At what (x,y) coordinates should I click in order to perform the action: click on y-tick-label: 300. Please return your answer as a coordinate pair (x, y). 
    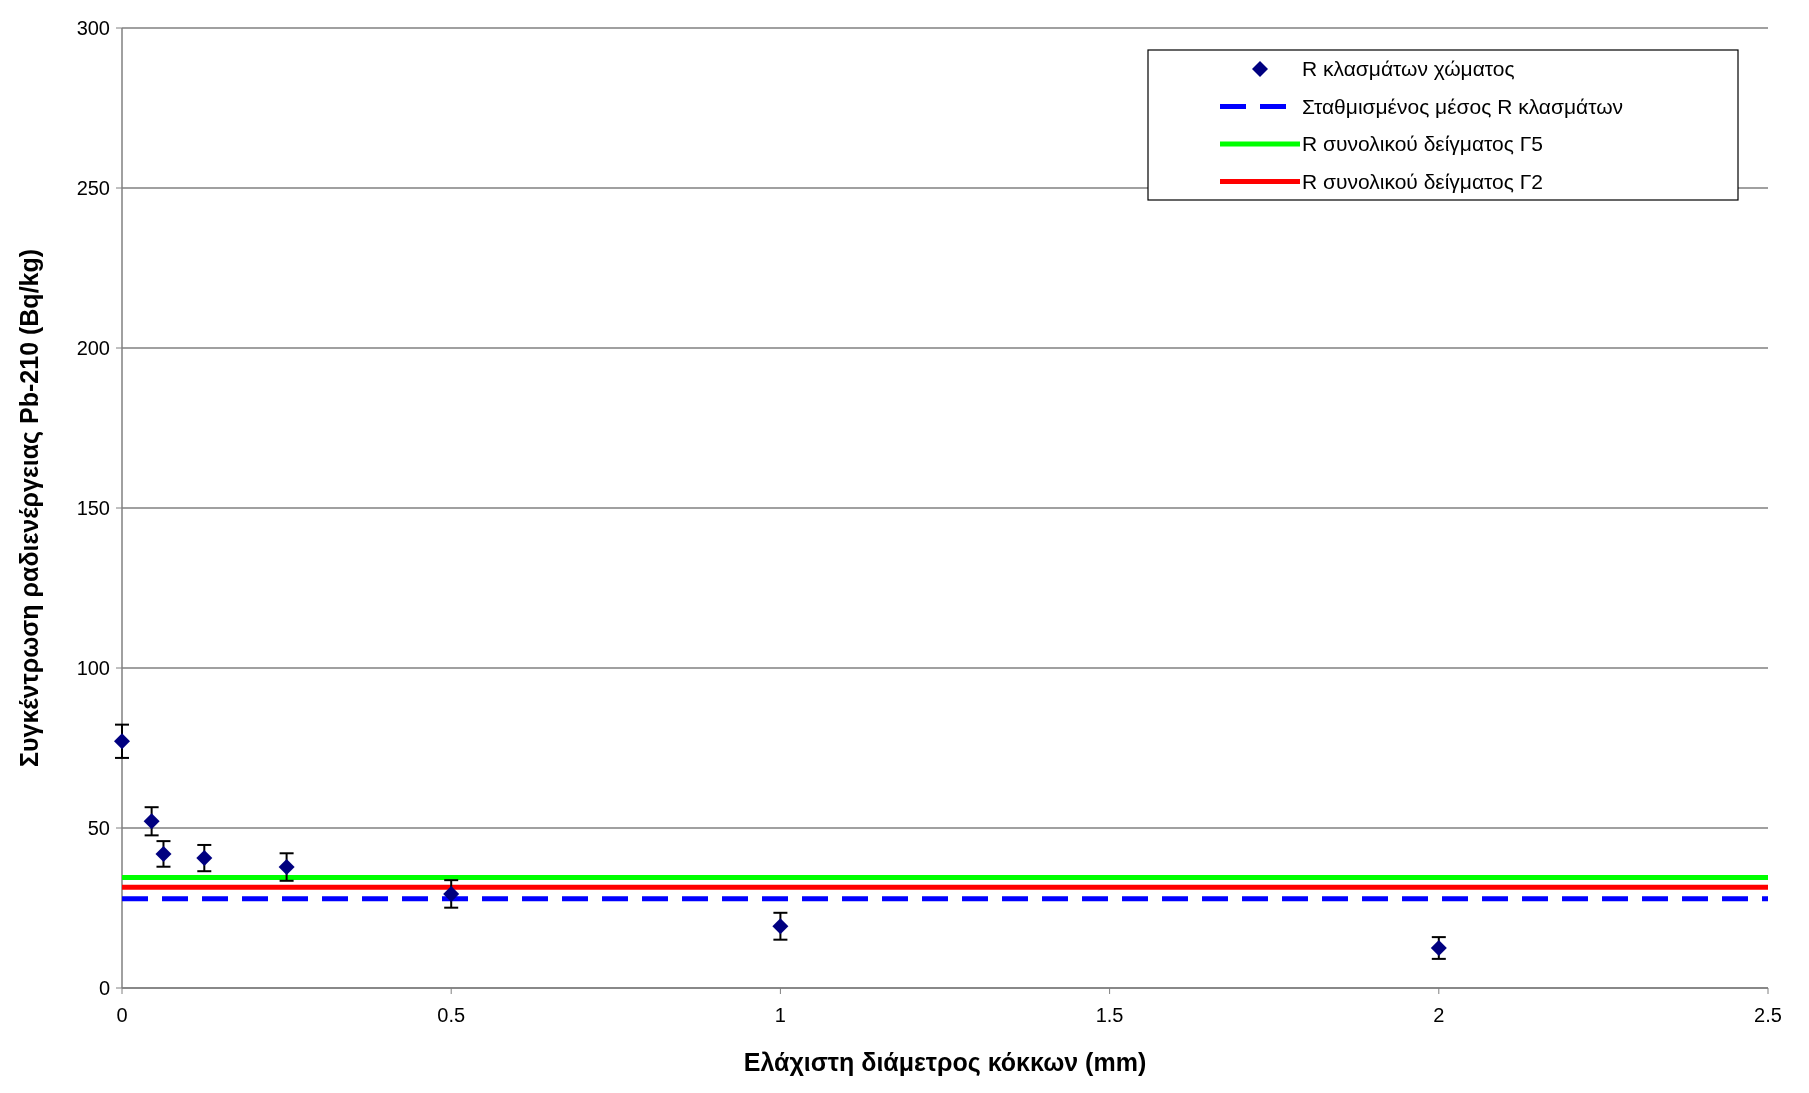
    Looking at the image, I should click on (93, 28).